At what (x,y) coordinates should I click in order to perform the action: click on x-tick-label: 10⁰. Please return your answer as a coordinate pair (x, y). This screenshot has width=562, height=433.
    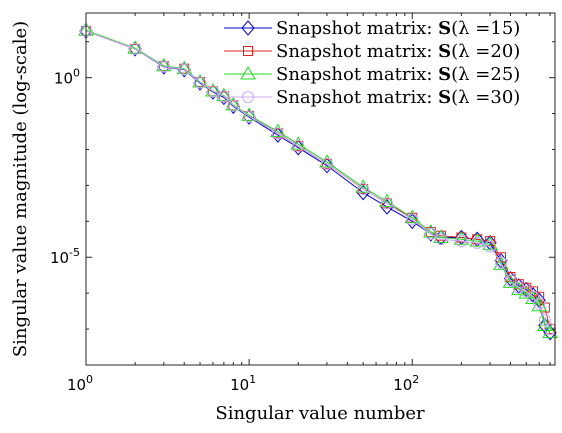
    Looking at the image, I should click on (80, 383).